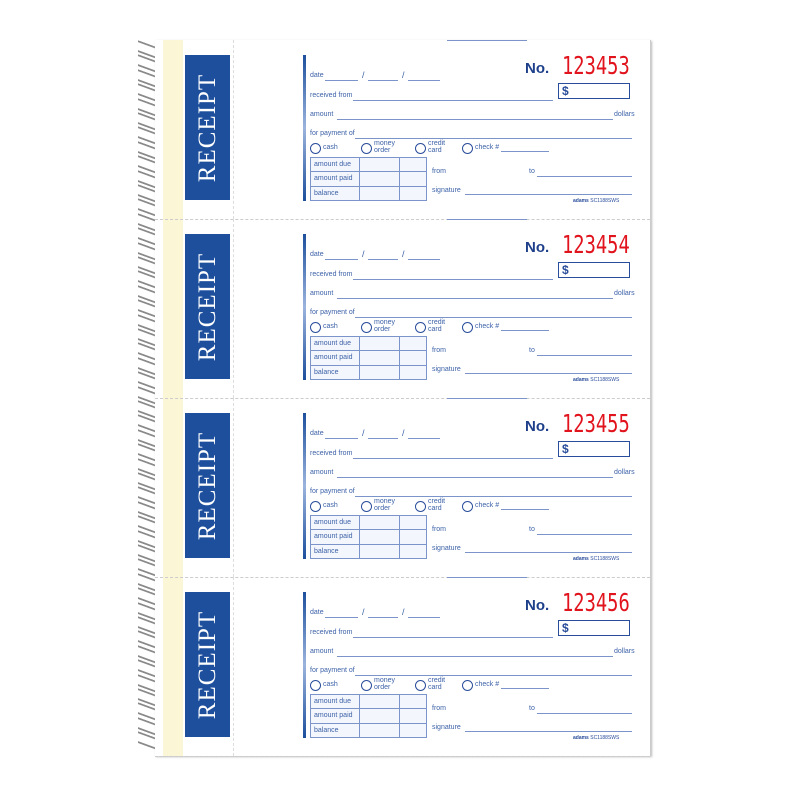 Image resolution: width=800 pixels, height=800 pixels. I want to click on credit-card-label: credit card, so click(437, 684).